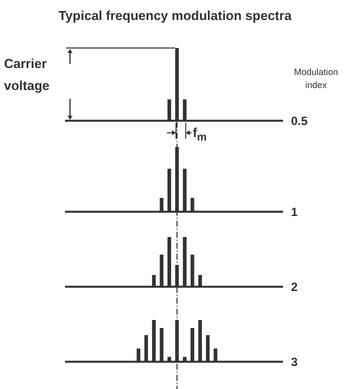  Describe the element at coordinates (294, 362) in the screenshot. I see `y2-axis-title: 3` at that location.